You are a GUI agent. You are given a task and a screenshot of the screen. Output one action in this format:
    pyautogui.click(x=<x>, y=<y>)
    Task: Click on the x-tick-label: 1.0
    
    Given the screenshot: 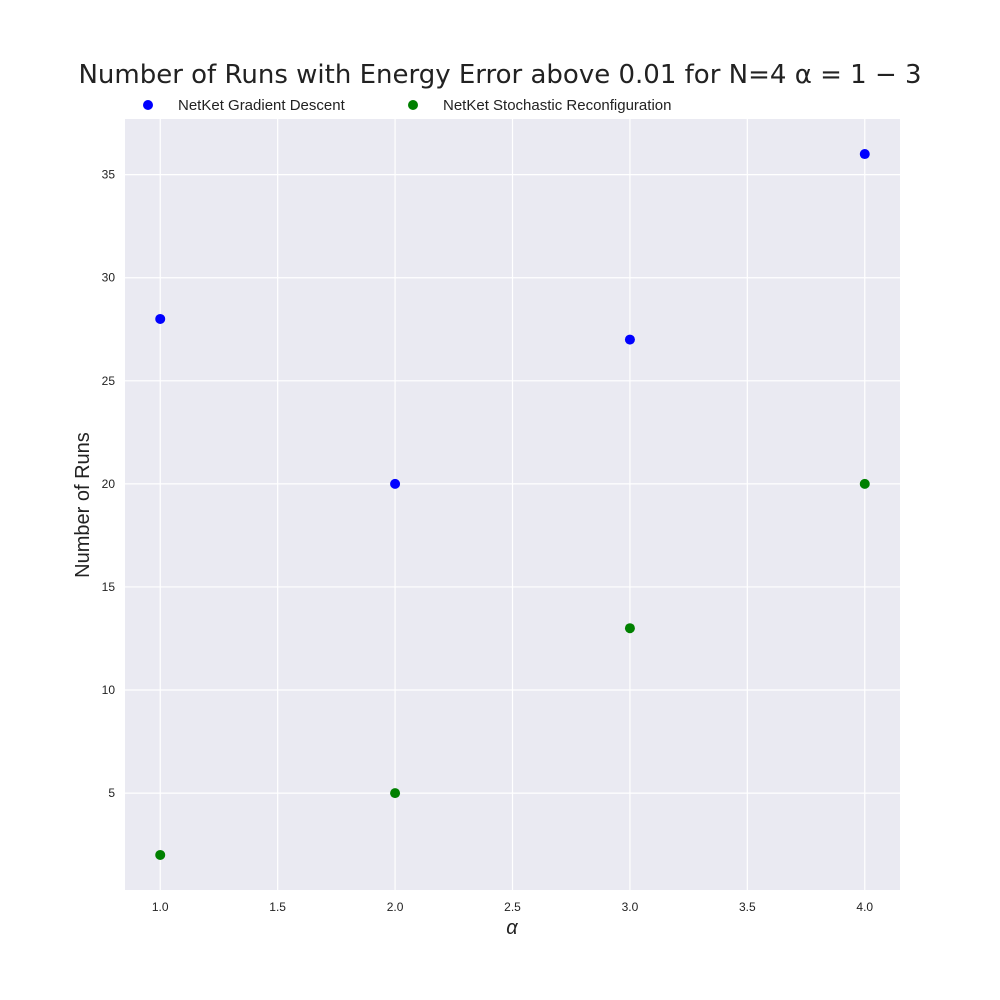 What is the action you would take?
    pyautogui.click(x=160, y=907)
    